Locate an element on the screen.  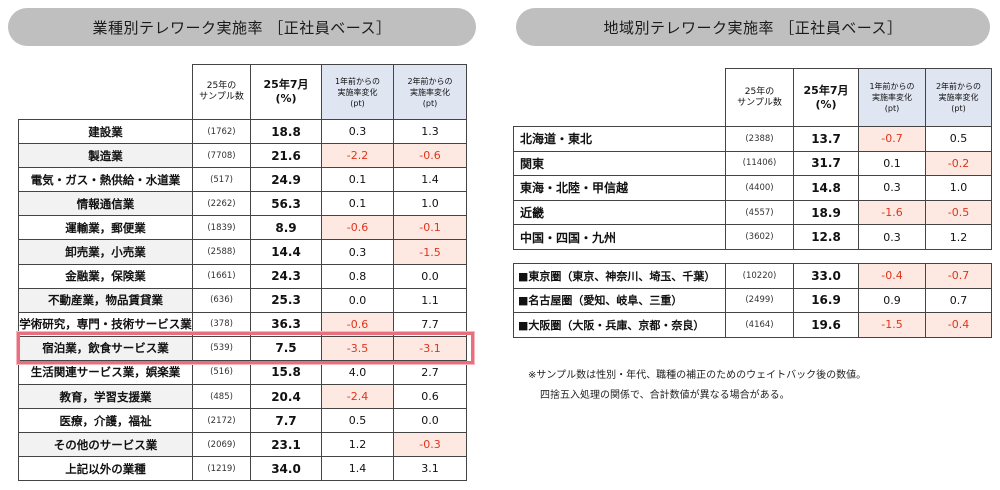
row-label: 学術研究，専門・技術サービス業 is located at coordinates (105, 324).